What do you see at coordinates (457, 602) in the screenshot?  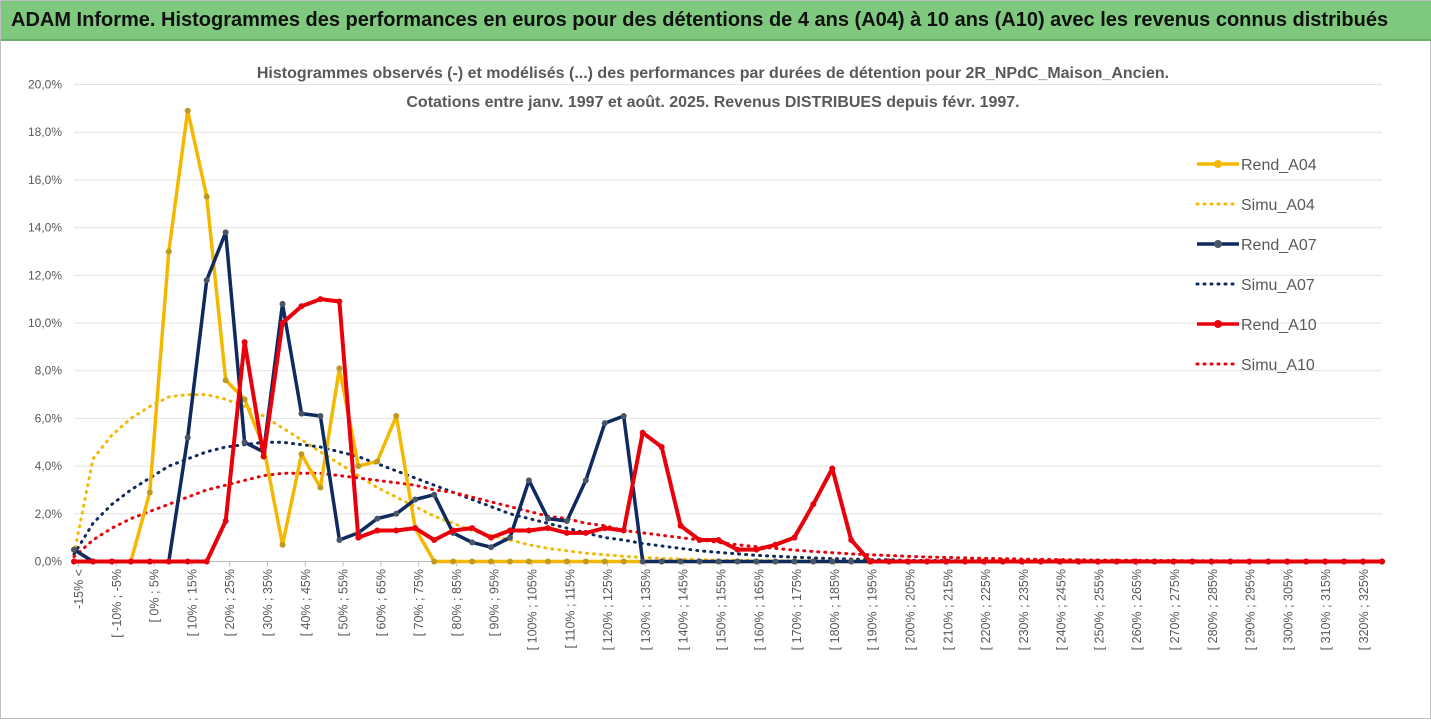 I see `x-tick-label: [ 80% ; 85%` at bounding box center [457, 602].